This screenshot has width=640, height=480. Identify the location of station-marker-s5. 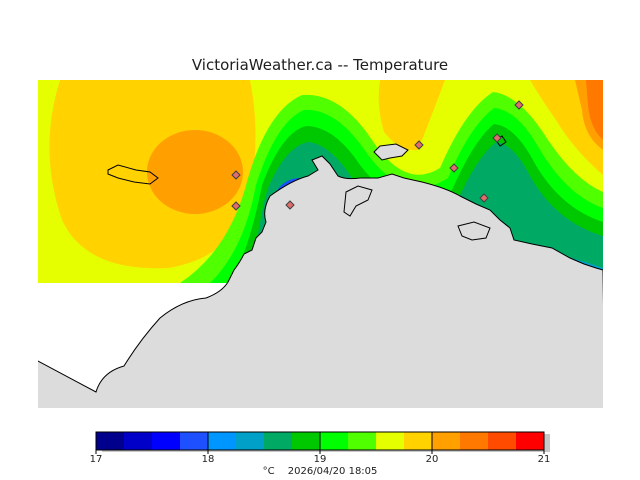
(454, 168).